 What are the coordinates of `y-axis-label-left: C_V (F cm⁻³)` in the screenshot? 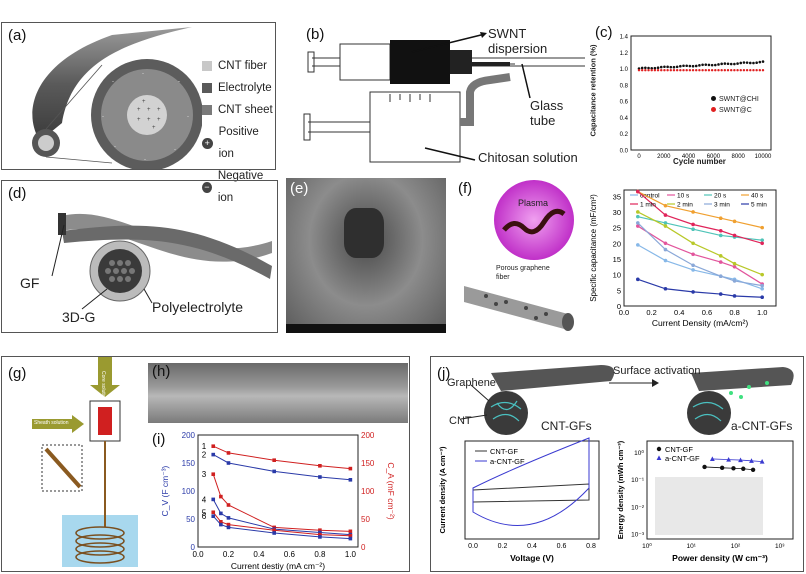 It's located at (165, 490).